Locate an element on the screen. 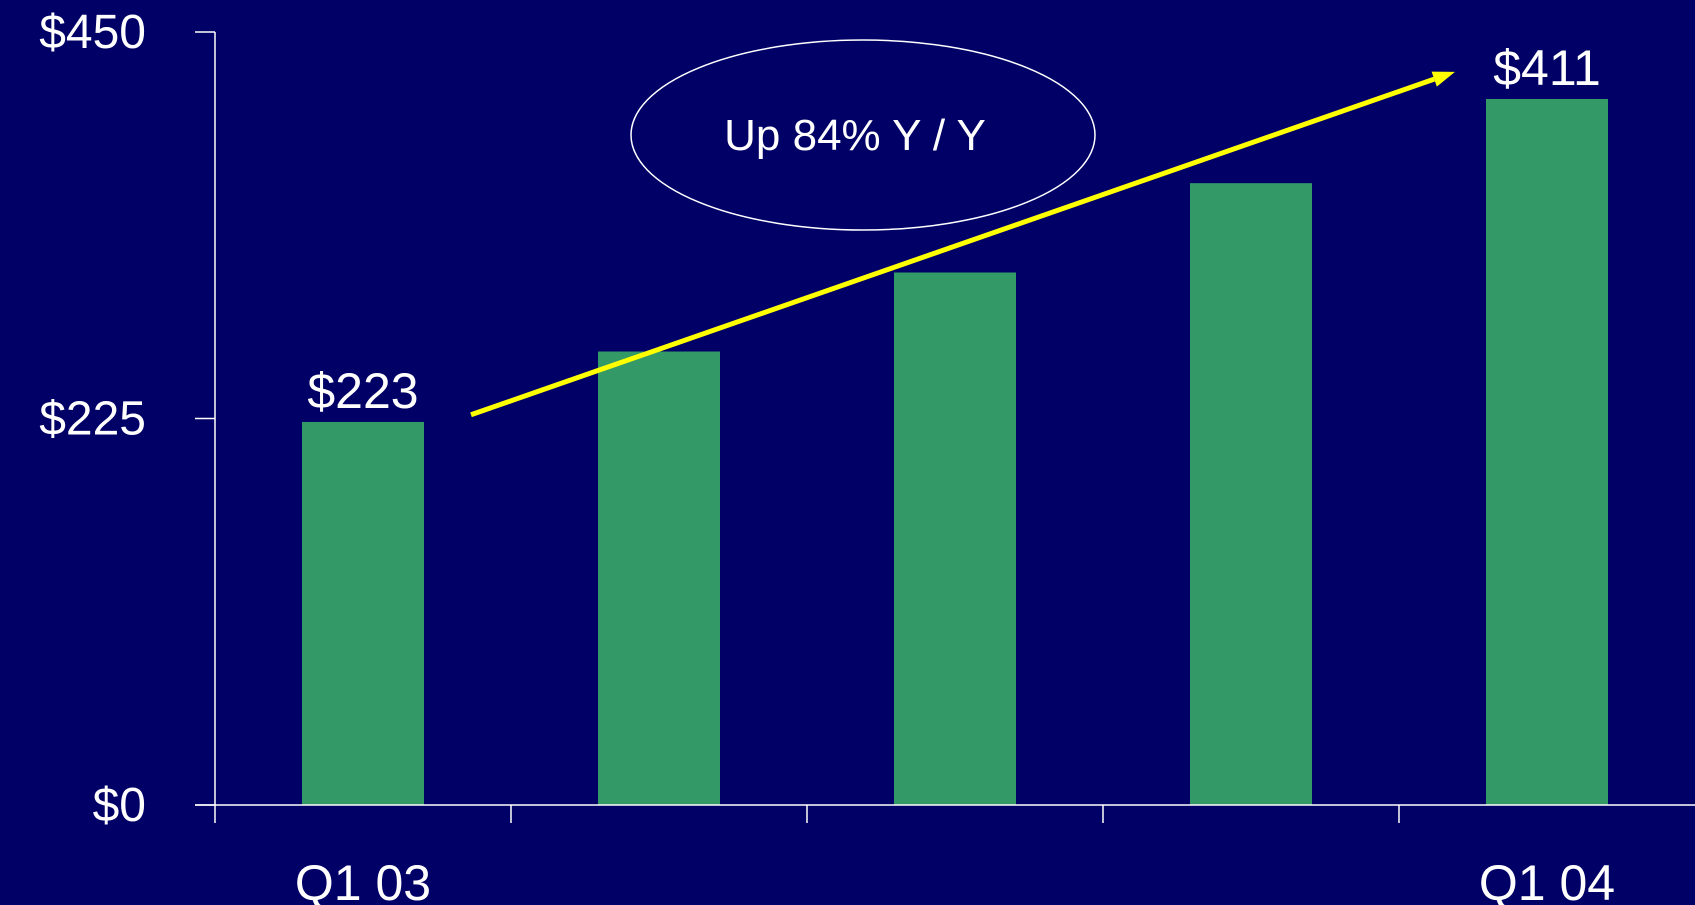 This screenshot has height=905, width=1695. annotation-ellipse is located at coordinates (863, 135).